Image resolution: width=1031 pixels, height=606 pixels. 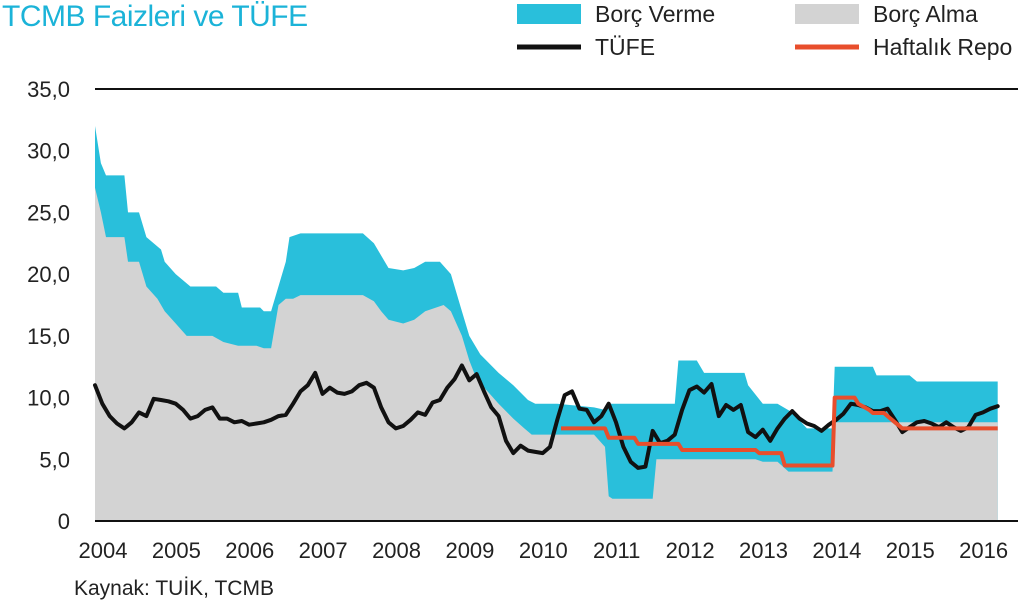 What do you see at coordinates (827, 14) in the screenshot?
I see `borc-alma-legend-swatch` at bounding box center [827, 14].